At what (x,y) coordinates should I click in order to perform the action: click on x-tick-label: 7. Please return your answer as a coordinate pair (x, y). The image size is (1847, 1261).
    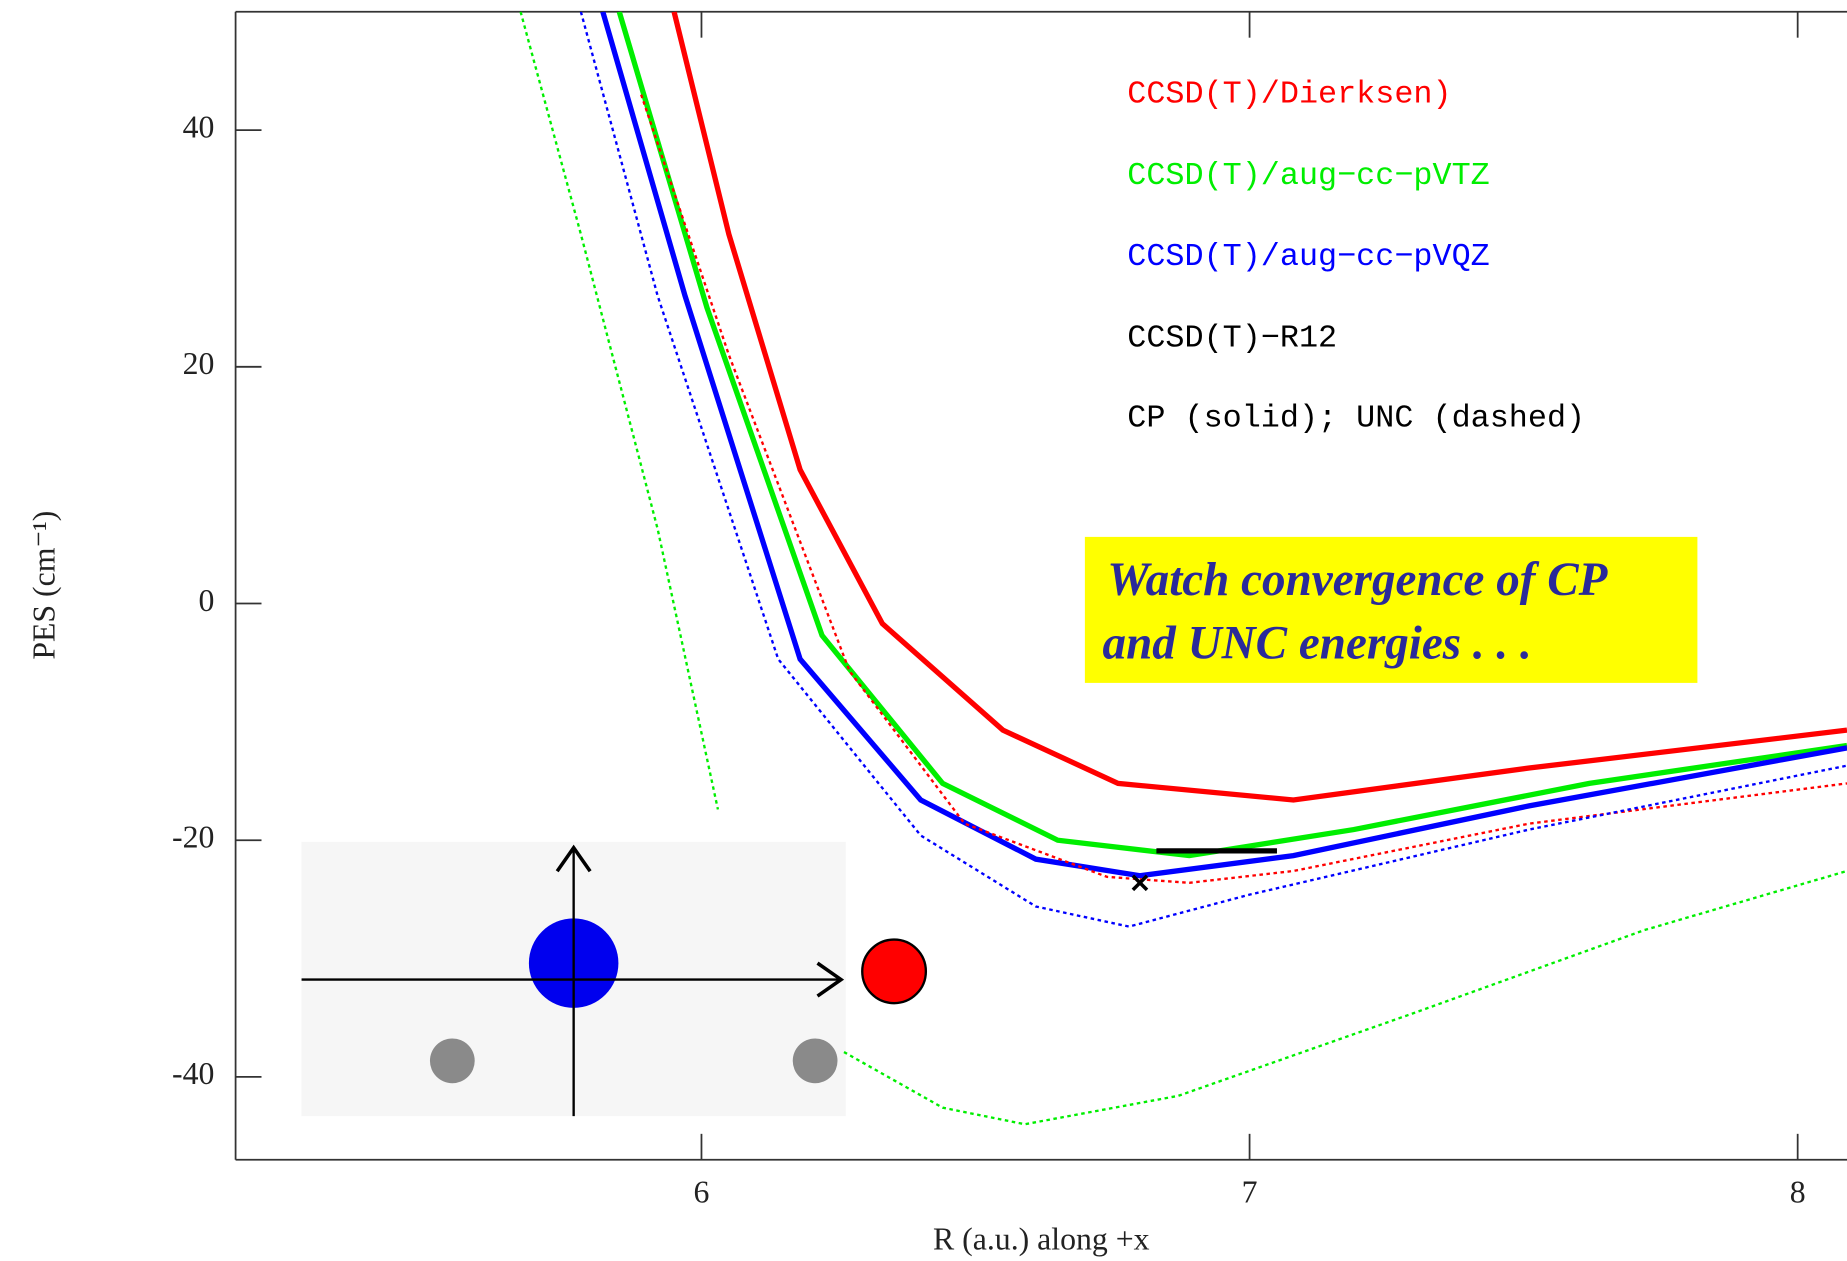
    Looking at the image, I should click on (1250, 1191).